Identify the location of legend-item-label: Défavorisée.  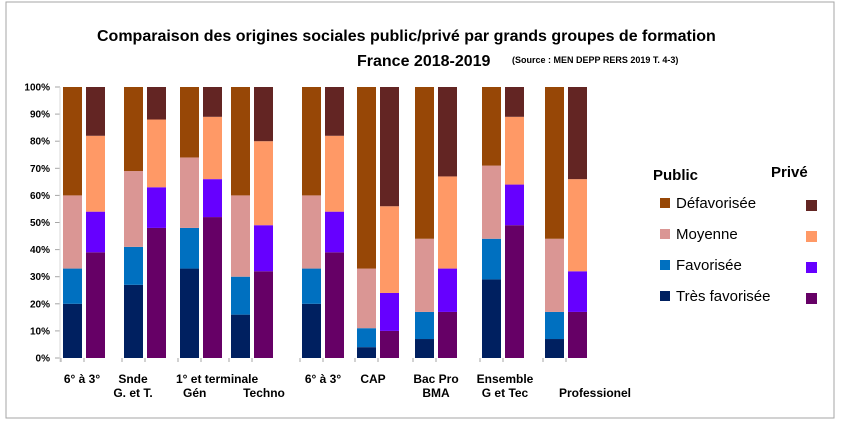
(716, 203).